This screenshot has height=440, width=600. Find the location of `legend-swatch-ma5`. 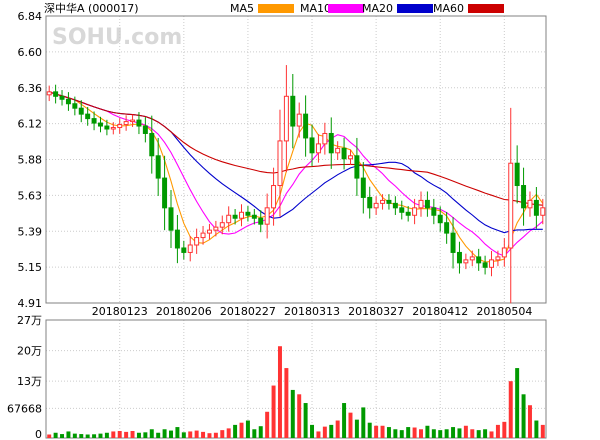

legend-swatch-ma5 is located at coordinates (276, 8).